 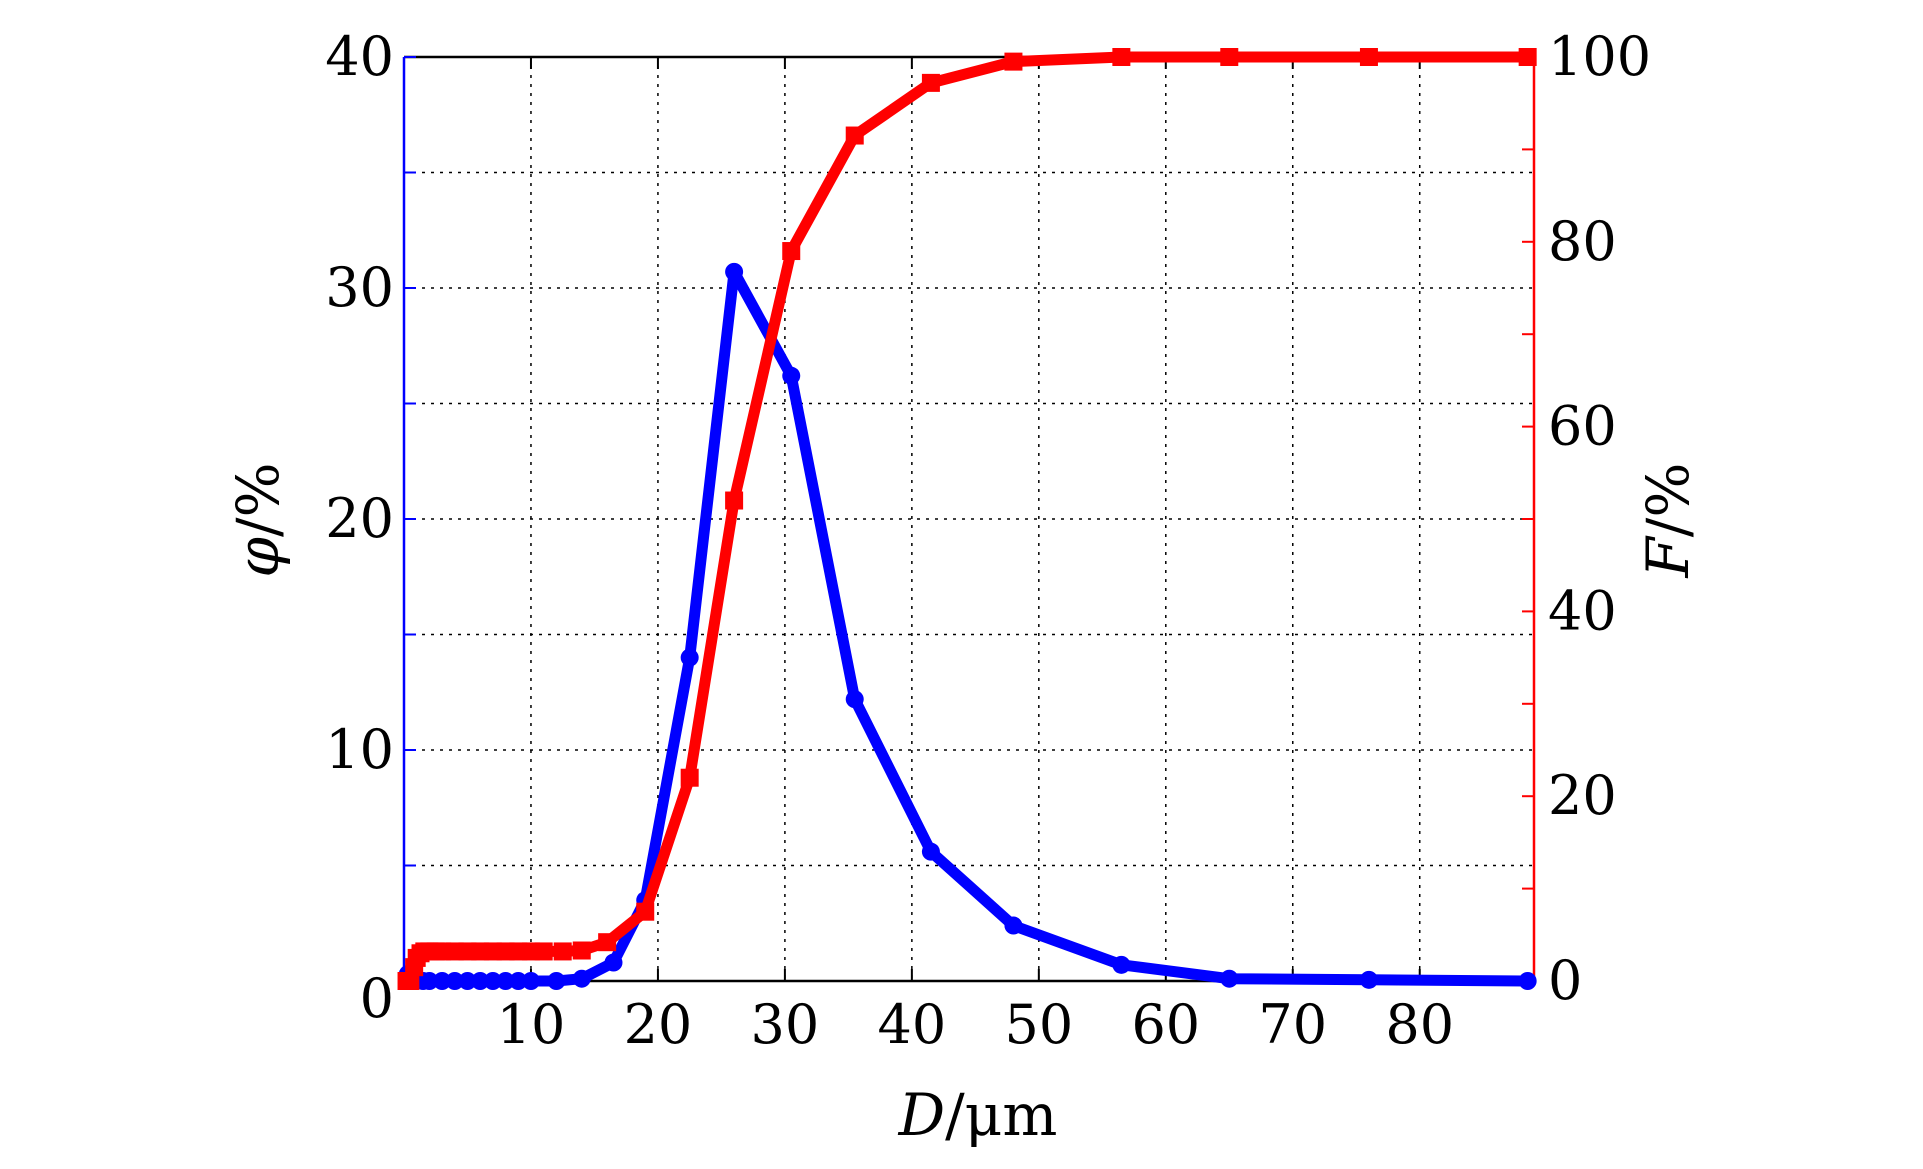 I want to click on right-y-tick-label: 60, so click(x=1582, y=426).